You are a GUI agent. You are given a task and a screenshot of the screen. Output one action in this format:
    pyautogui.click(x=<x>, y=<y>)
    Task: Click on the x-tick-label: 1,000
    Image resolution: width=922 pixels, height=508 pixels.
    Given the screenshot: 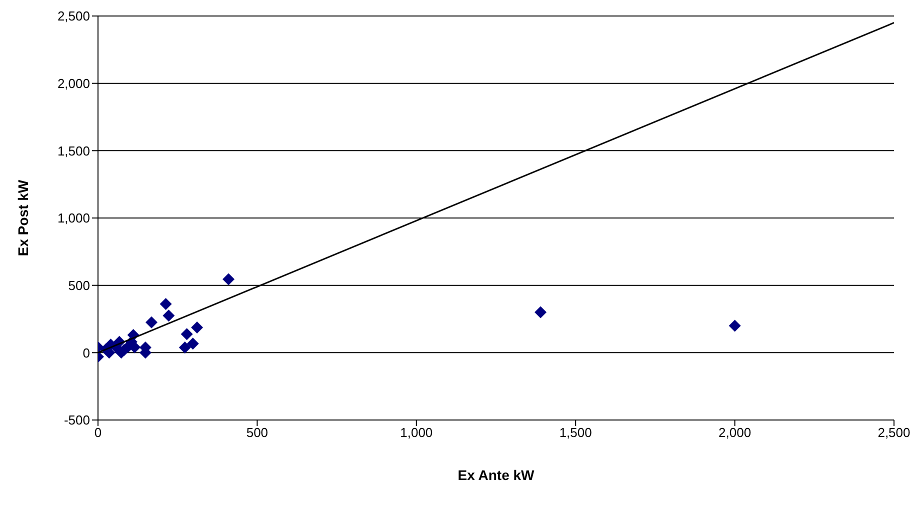 What is the action you would take?
    pyautogui.click(x=416, y=432)
    